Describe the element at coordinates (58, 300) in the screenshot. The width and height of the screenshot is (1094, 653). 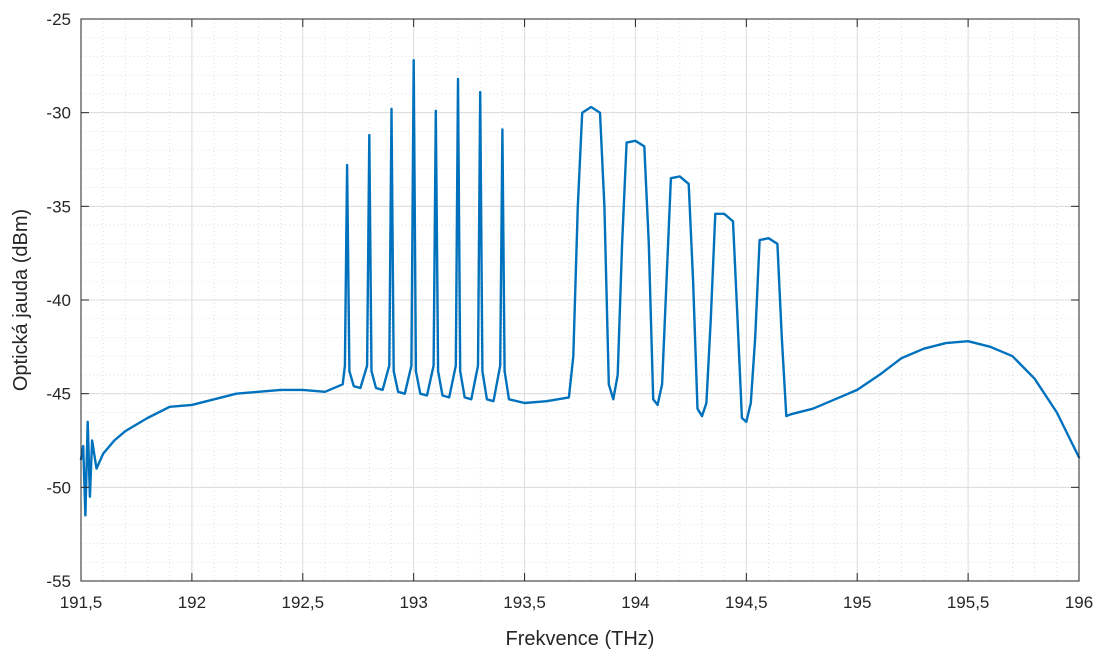
I see `y-tick-label: -40` at that location.